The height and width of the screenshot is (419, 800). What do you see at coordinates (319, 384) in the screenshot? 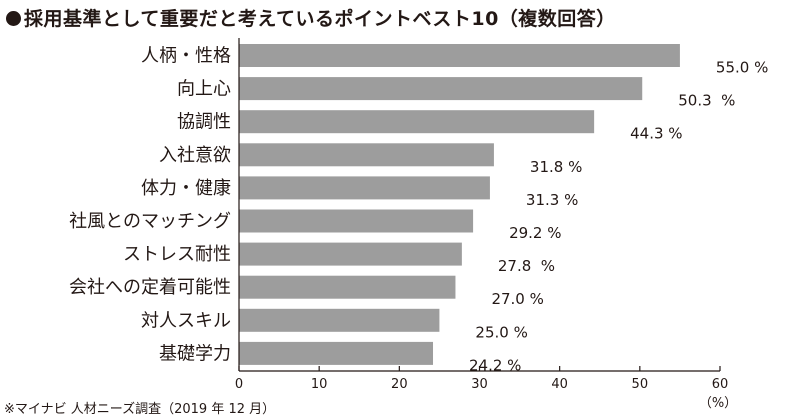
I see `x-tick-label-10: 10` at bounding box center [319, 384].